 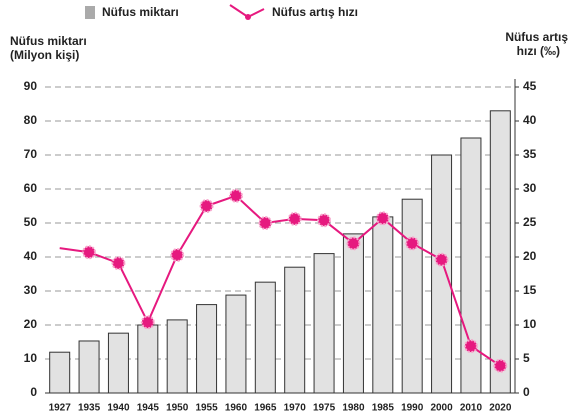 I want to click on y-tick-label: 0, so click(x=33, y=392).